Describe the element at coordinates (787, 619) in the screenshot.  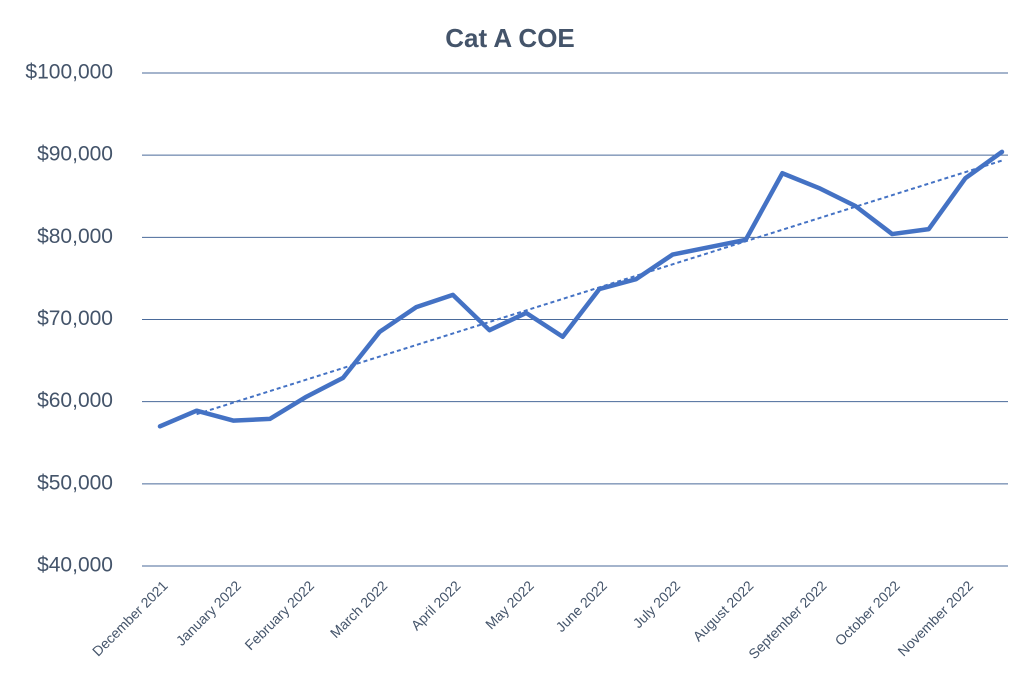
I see `x-tick-label: September 2022` at that location.